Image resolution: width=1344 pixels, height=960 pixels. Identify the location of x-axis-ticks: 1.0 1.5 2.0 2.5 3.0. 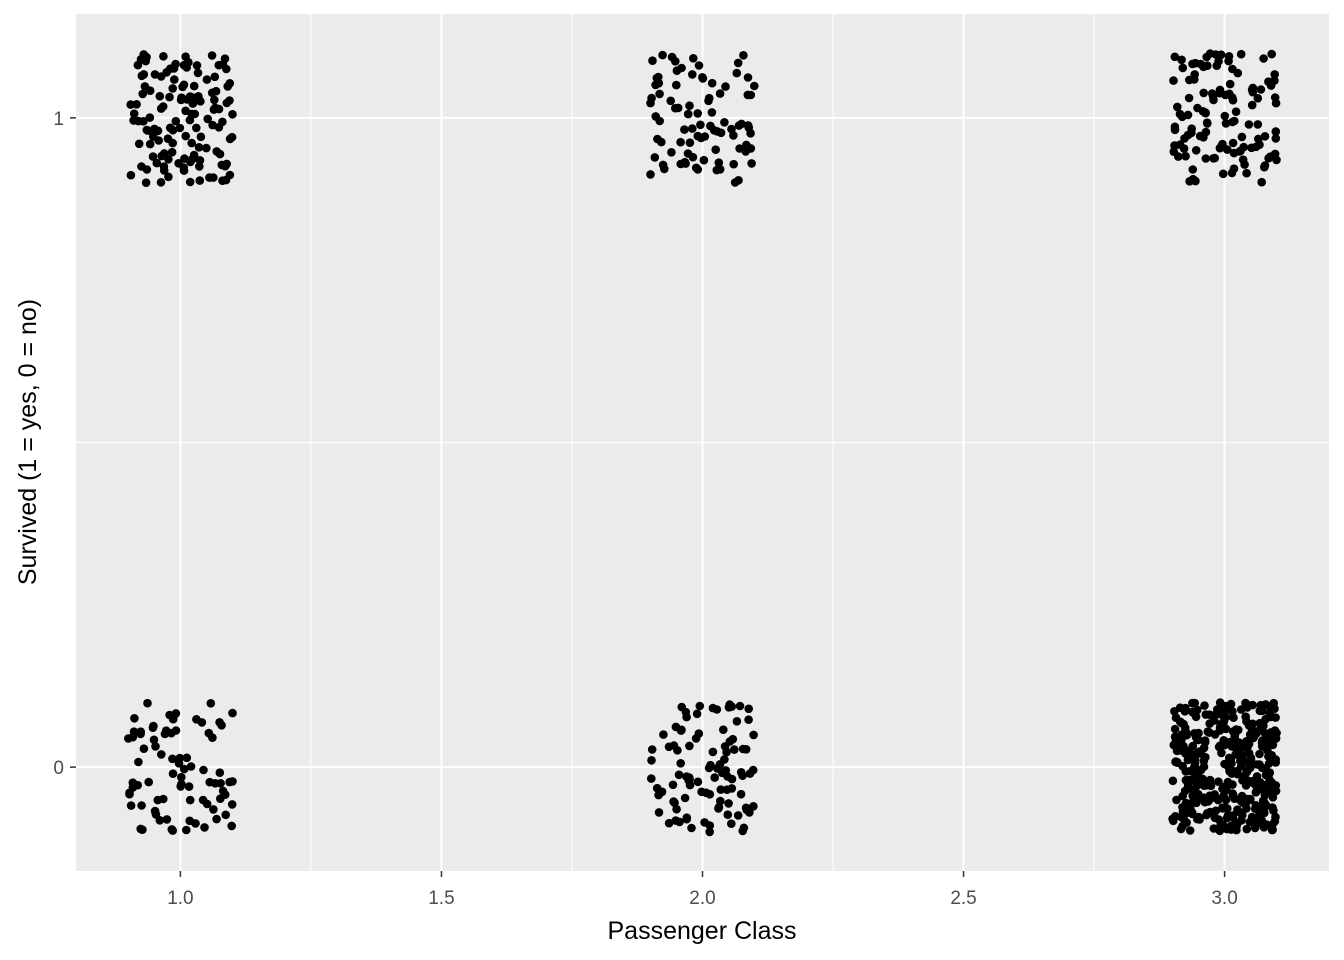
(702, 890).